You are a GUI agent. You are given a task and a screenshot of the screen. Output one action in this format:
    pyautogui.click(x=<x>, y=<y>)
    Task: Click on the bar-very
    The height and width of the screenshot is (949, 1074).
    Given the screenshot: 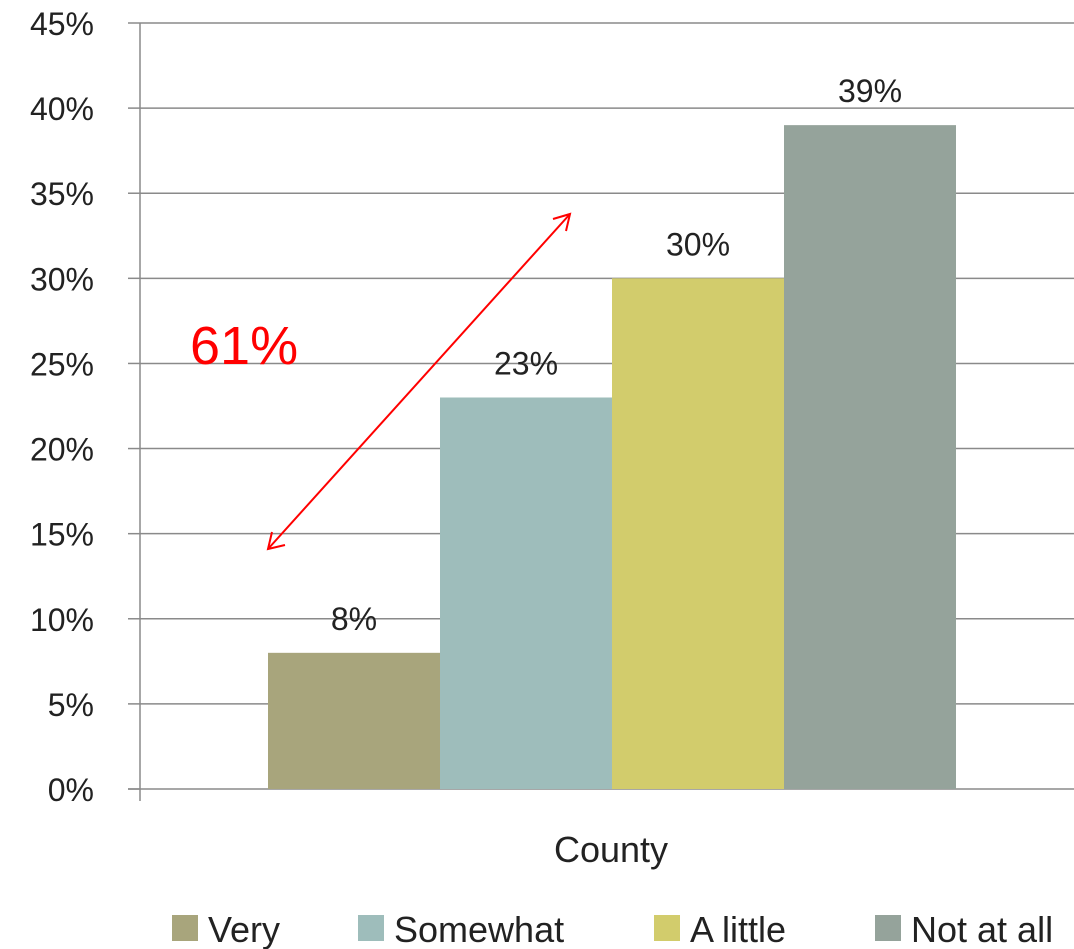 What is the action you would take?
    pyautogui.click(x=354, y=720)
    